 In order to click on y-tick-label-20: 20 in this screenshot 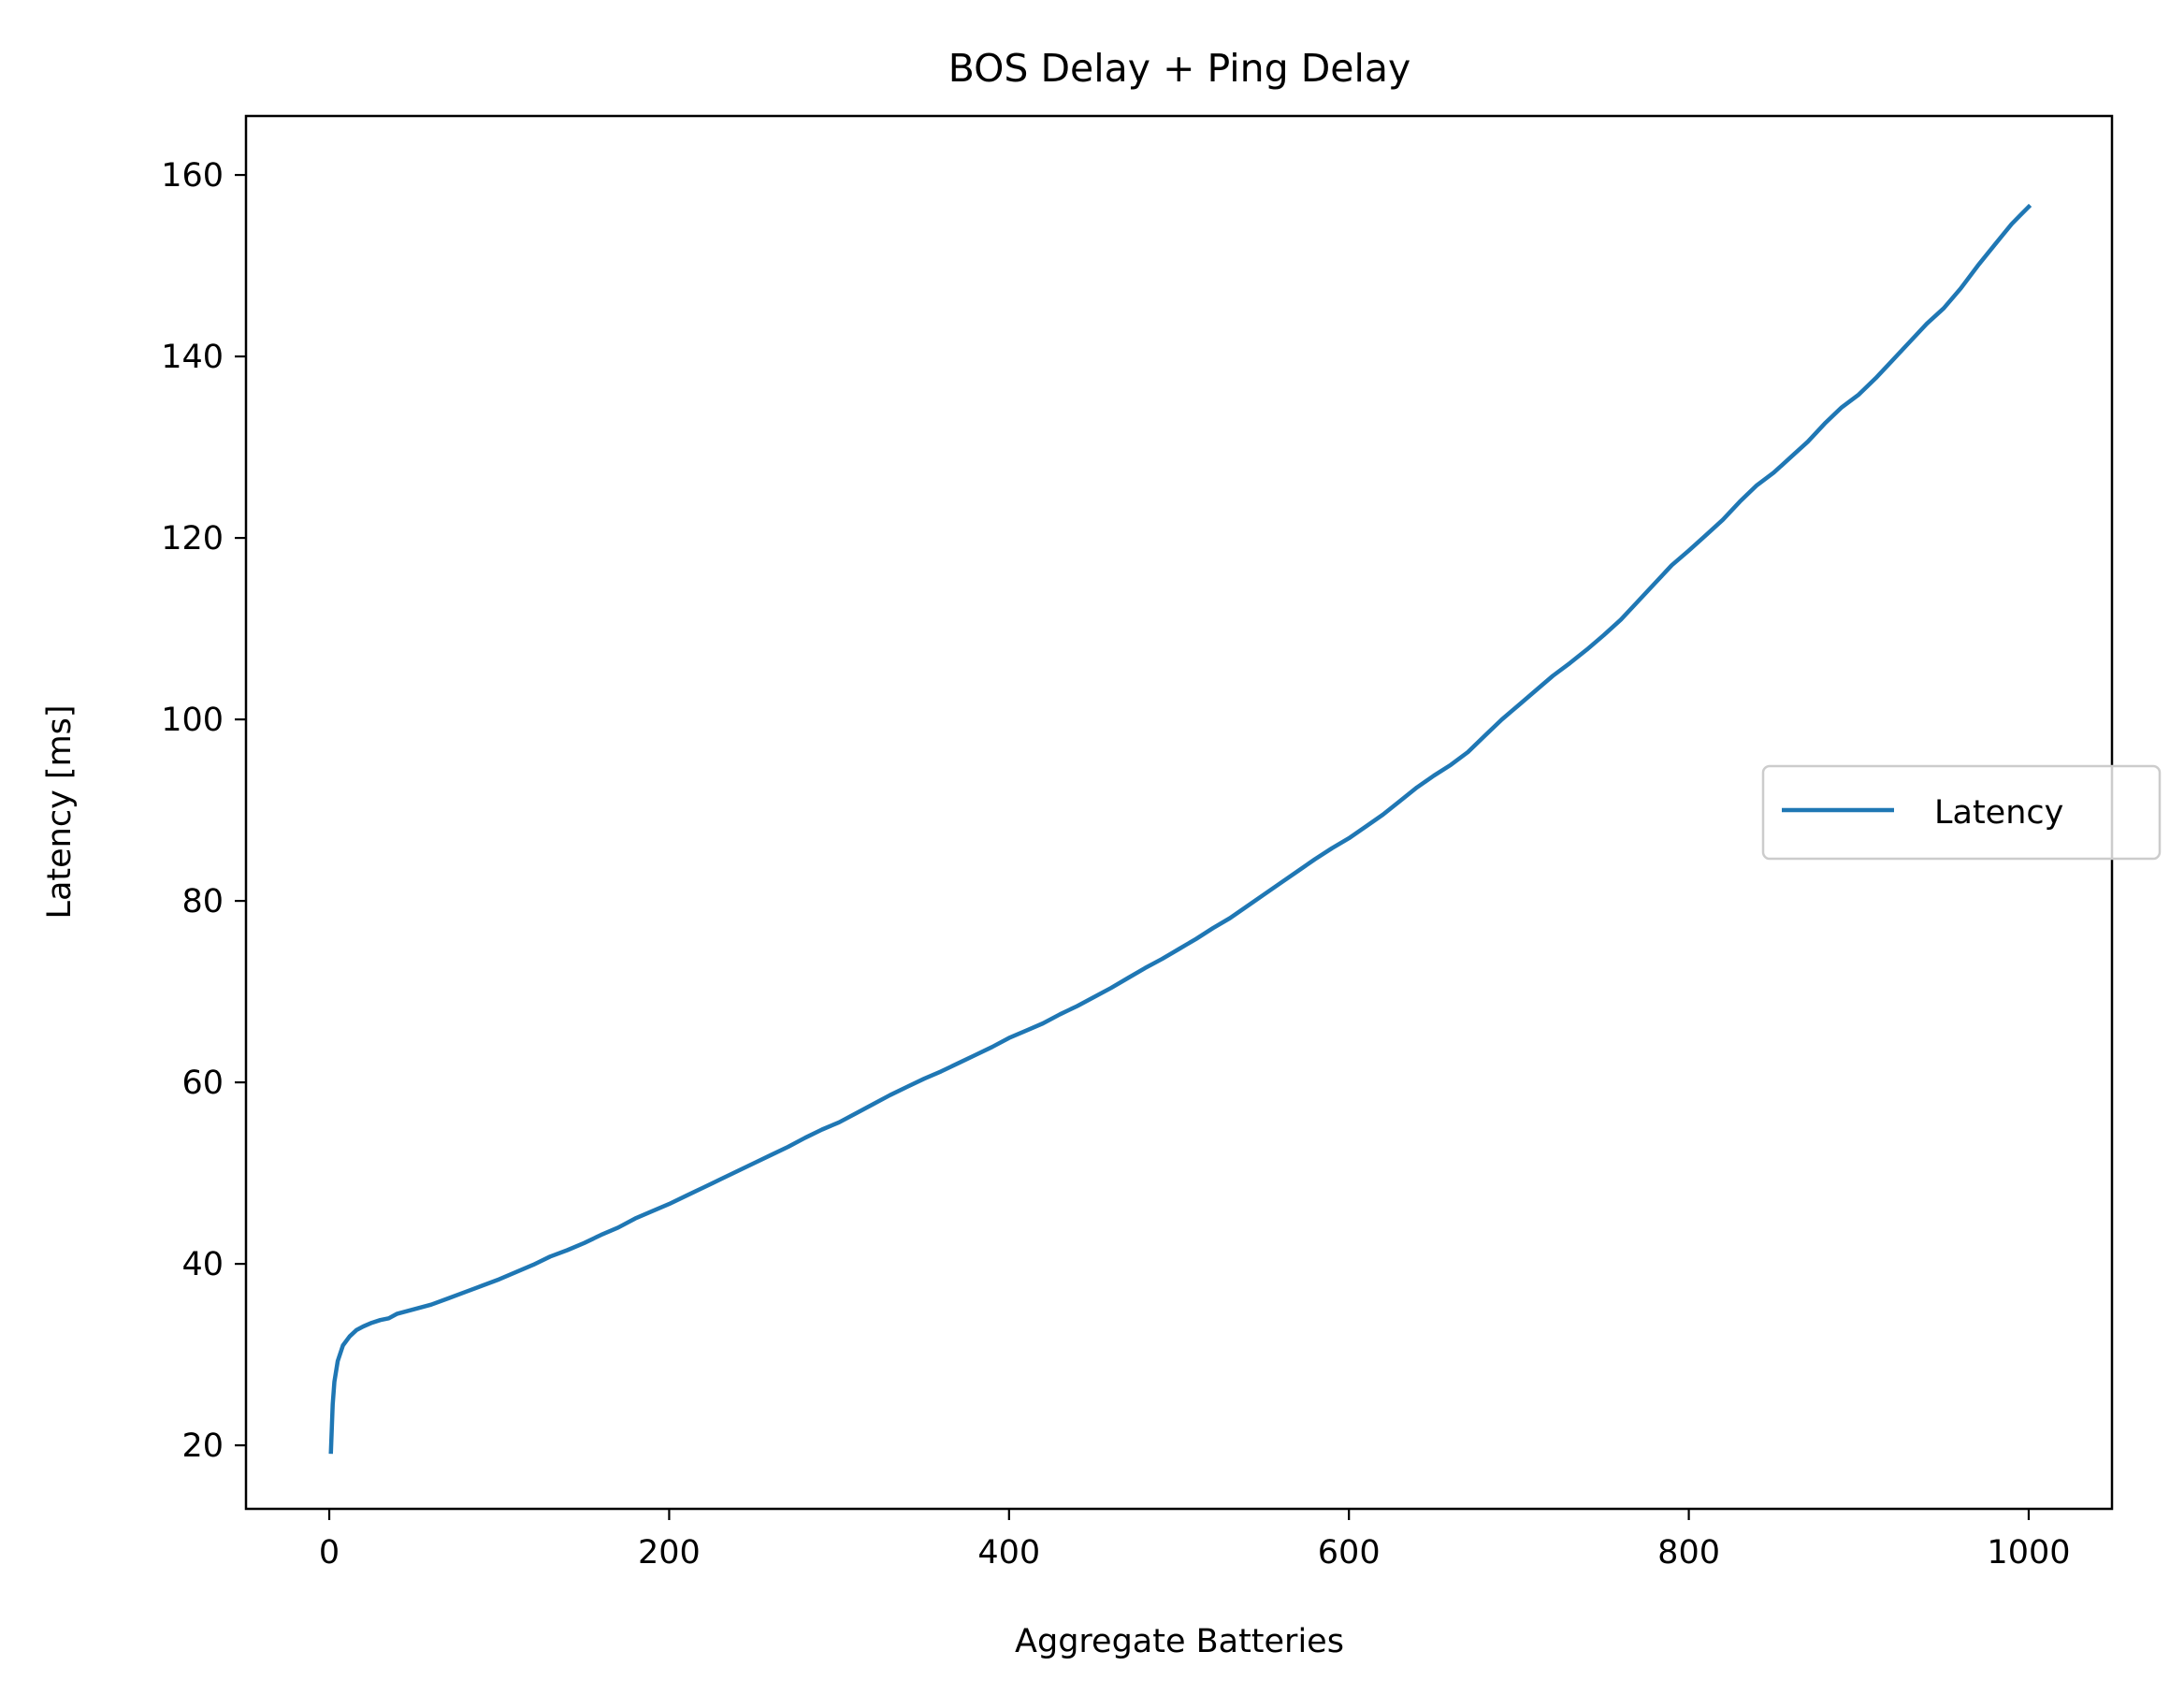, I will do `click(202, 1446)`.